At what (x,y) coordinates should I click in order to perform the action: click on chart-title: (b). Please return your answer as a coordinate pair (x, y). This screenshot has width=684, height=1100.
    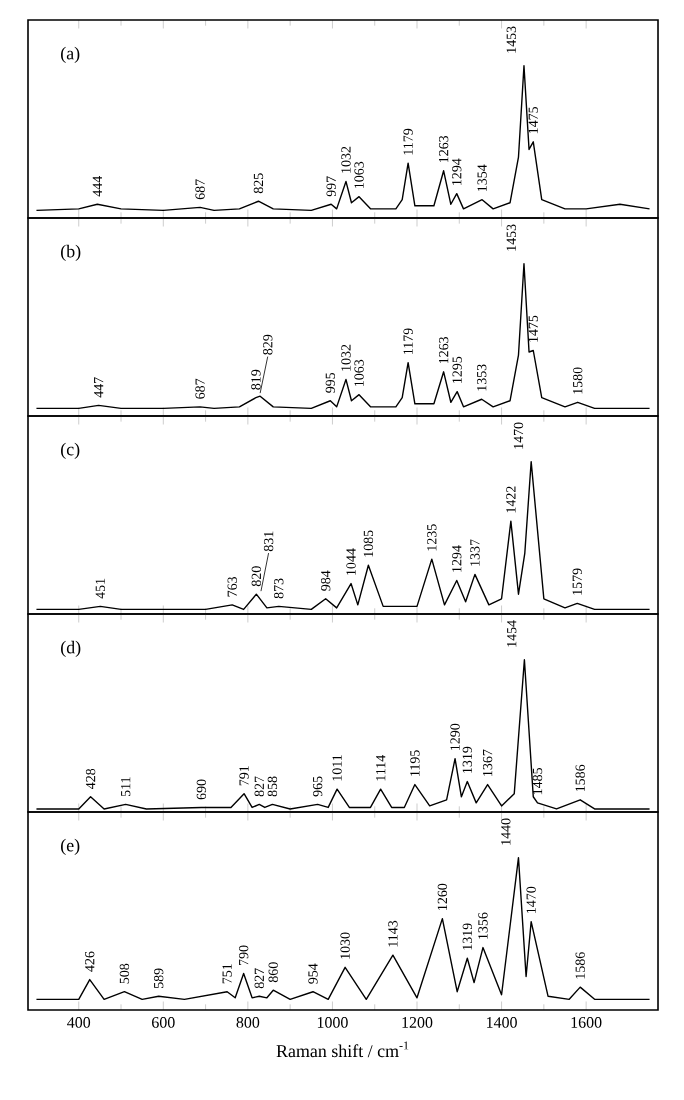
    Looking at the image, I should click on (71, 253).